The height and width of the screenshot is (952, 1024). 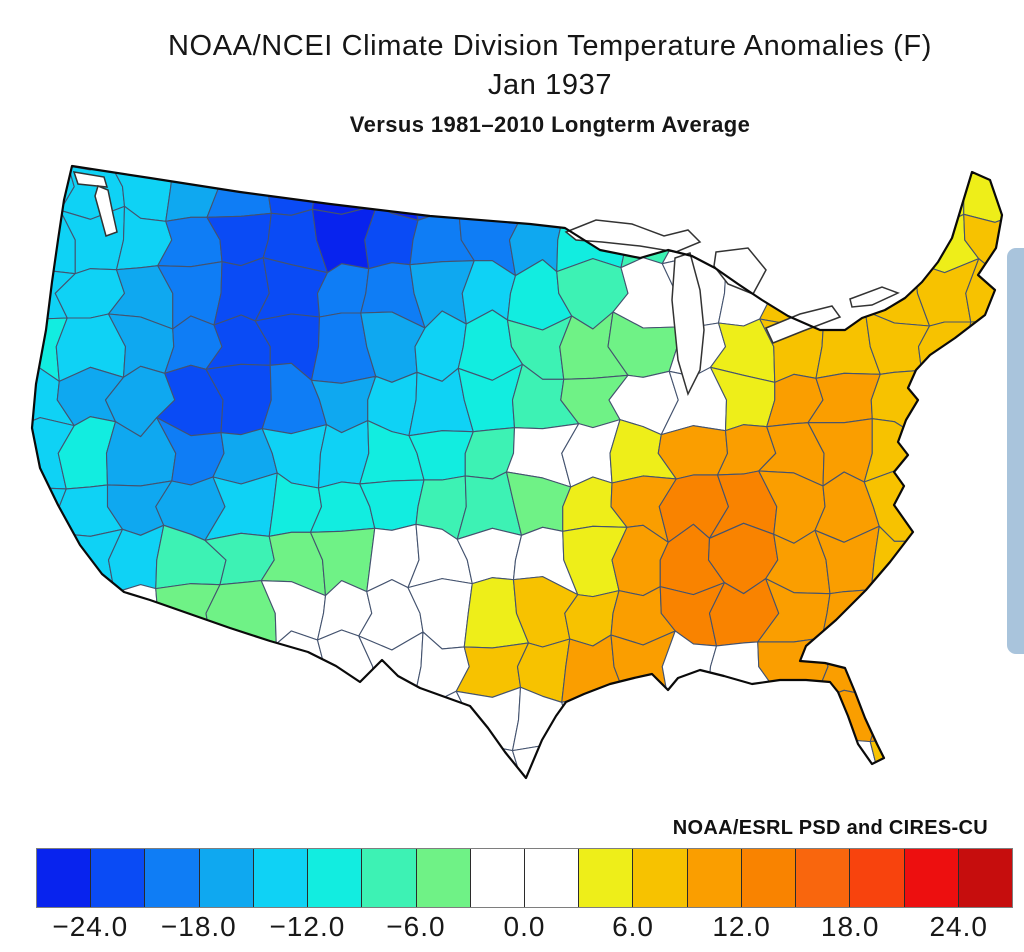 I want to click on colorbar-ticks: −24.0 −18.0 −12.0 −6.0 0.0 6.0 12.0 18.0 24.0, so click(x=524, y=929).